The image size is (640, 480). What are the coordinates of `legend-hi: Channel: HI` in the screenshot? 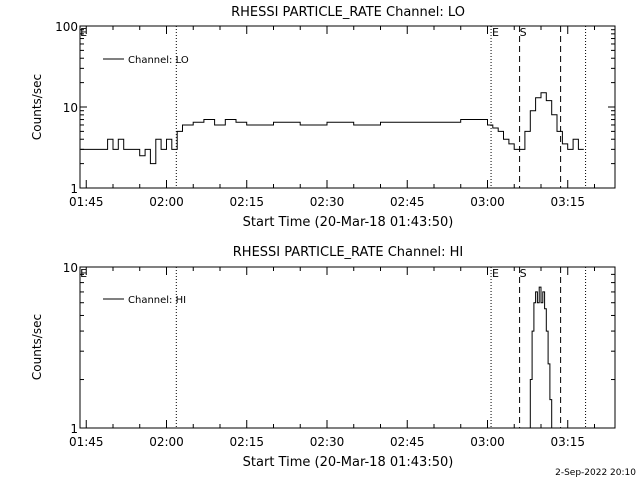 It's located at (144, 300).